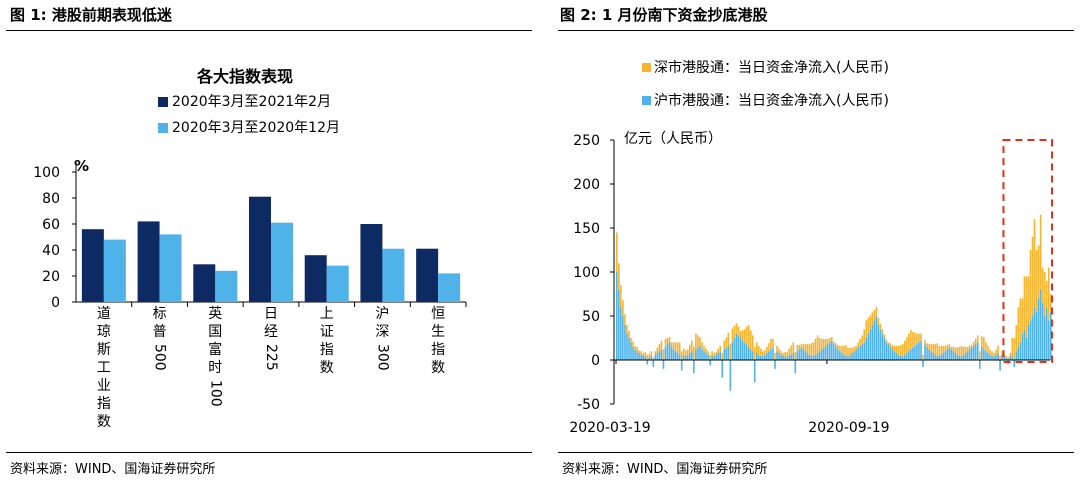  Describe the element at coordinates (269, 30) in the screenshot. I see `left-title-rule` at that location.